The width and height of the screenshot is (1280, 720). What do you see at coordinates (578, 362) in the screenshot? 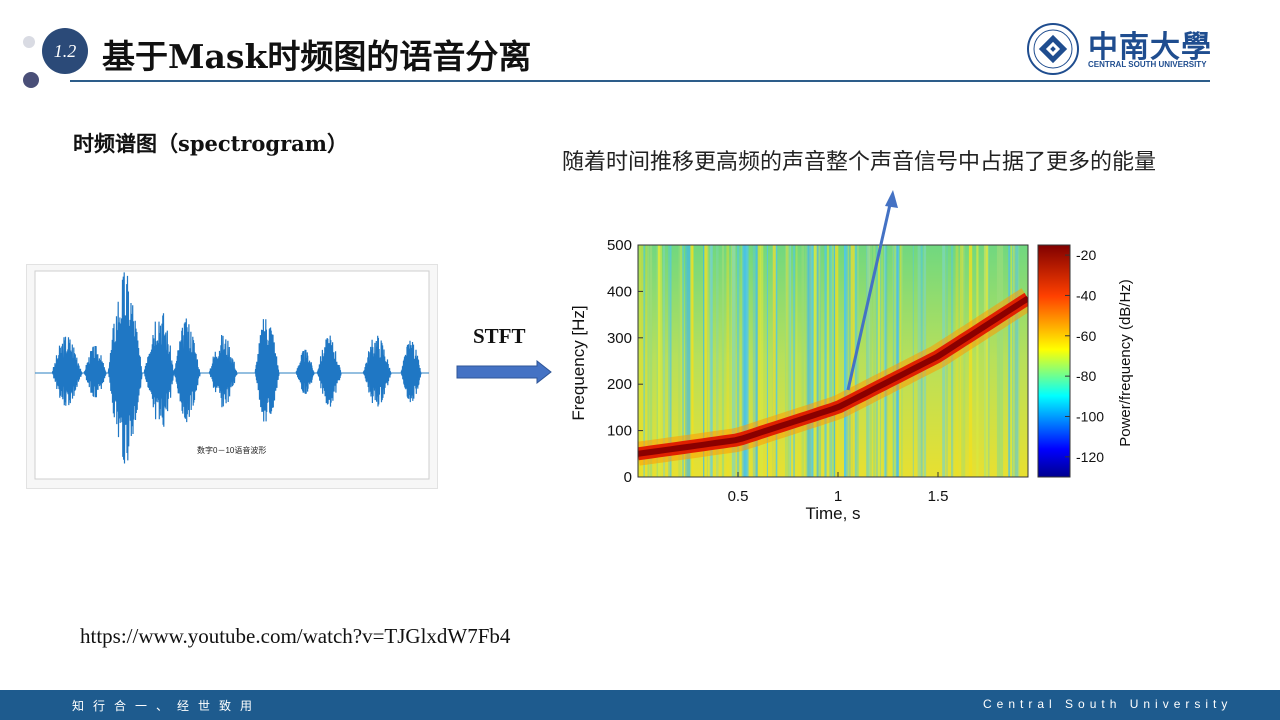
I see `y-axis-label: Frequency [Hz]` at bounding box center [578, 362].